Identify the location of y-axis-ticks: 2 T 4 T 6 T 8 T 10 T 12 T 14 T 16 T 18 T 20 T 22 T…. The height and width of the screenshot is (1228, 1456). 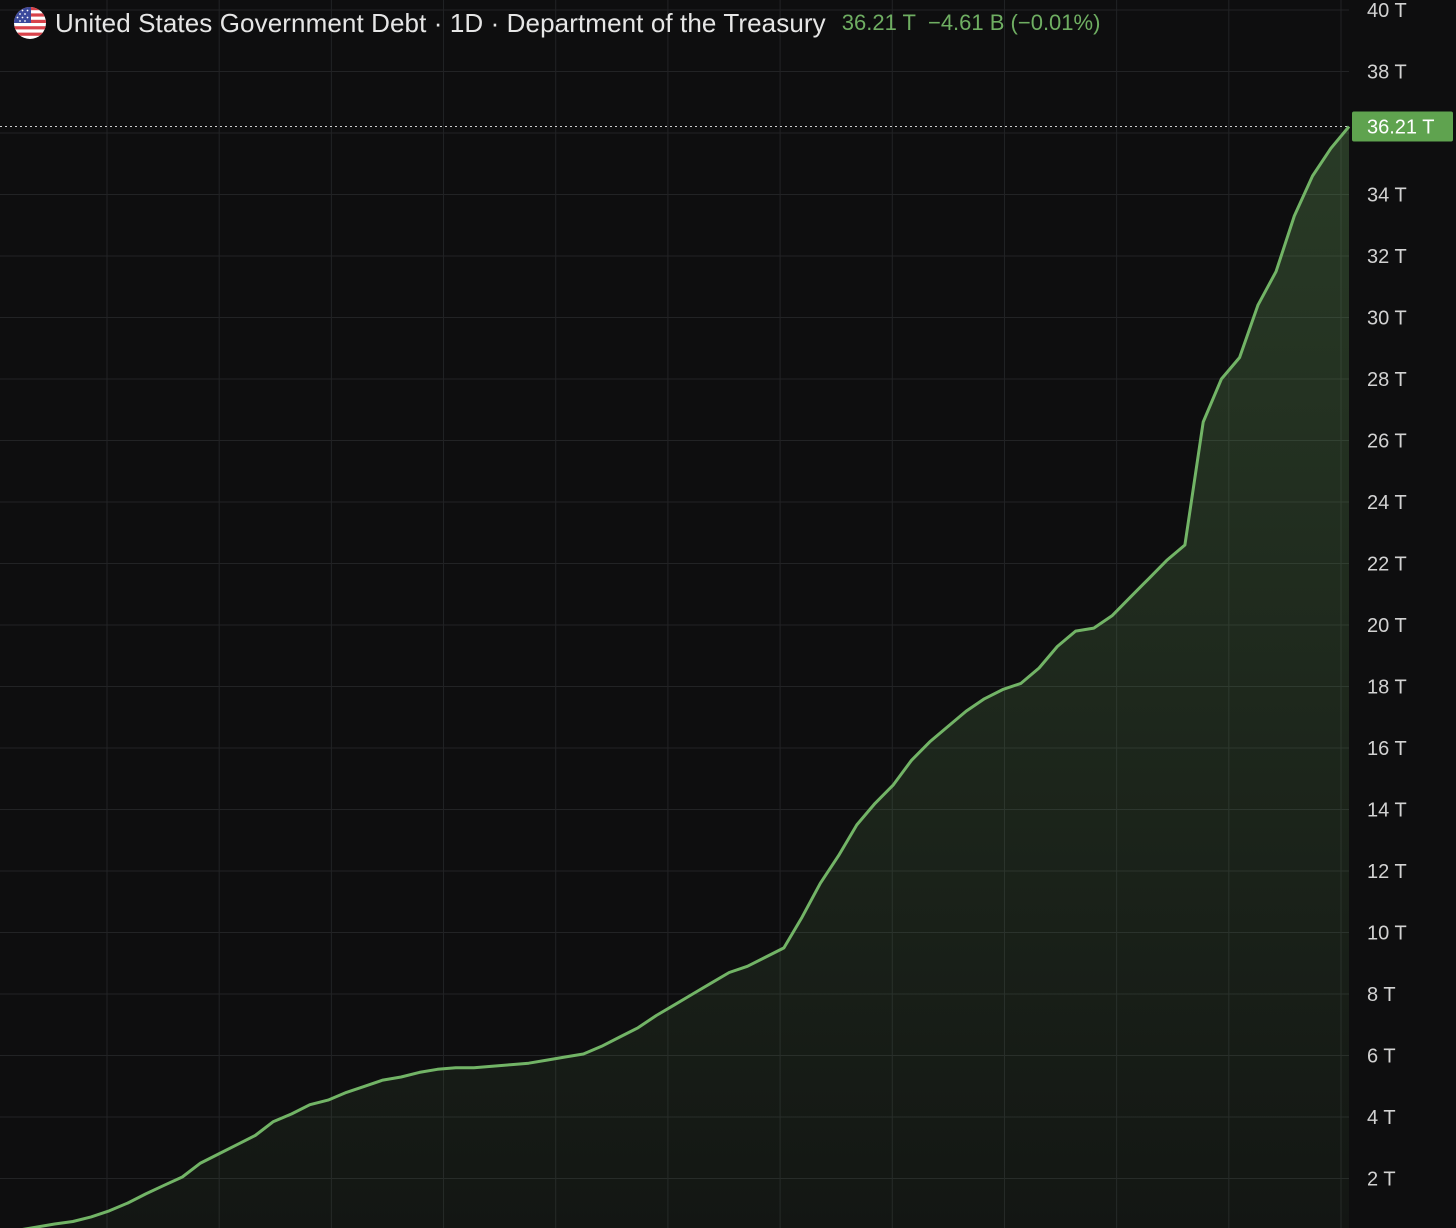
(1387, 595).